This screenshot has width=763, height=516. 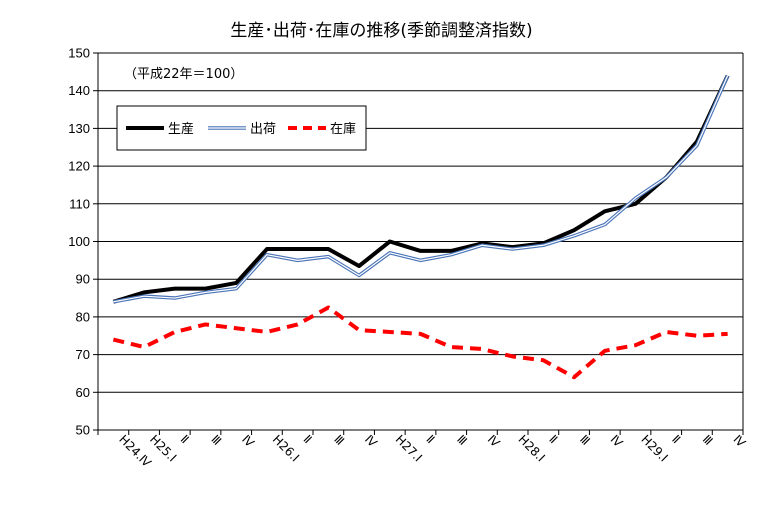 What do you see at coordinates (676, 439) in the screenshot?
I see `x-tick-label-18: Ⅱ` at bounding box center [676, 439].